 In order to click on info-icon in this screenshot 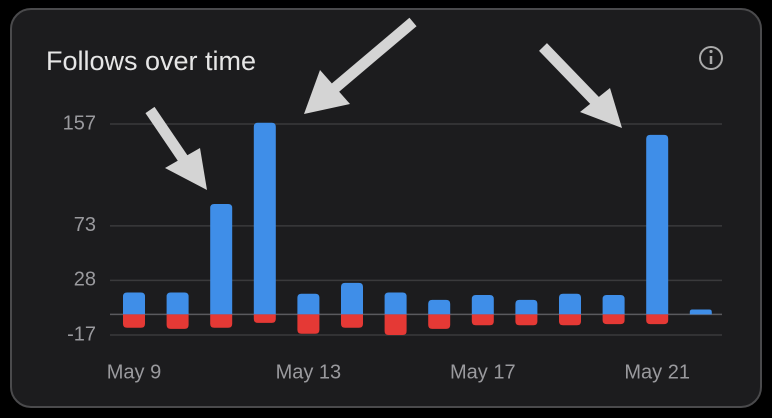, I will do `click(711, 58)`.